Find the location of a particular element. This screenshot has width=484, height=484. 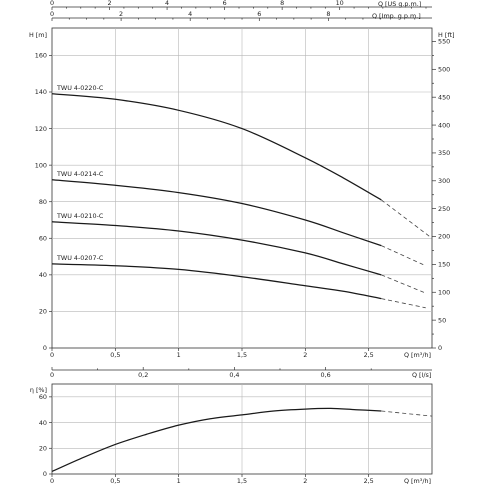

main-y2-tick-label: 0 is located at coordinates (440, 348).